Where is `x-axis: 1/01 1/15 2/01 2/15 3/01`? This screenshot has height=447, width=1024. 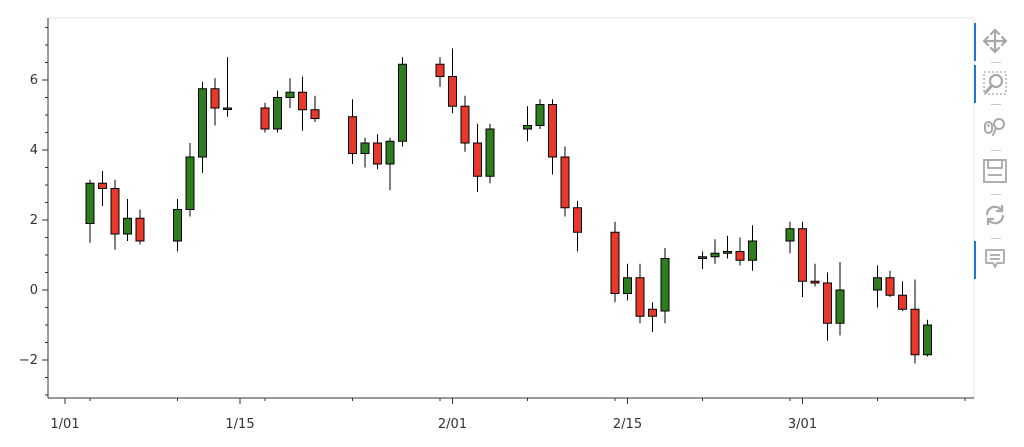 x-axis: 1/01 1/15 2/01 2/15 3/01 is located at coordinates (511, 414).